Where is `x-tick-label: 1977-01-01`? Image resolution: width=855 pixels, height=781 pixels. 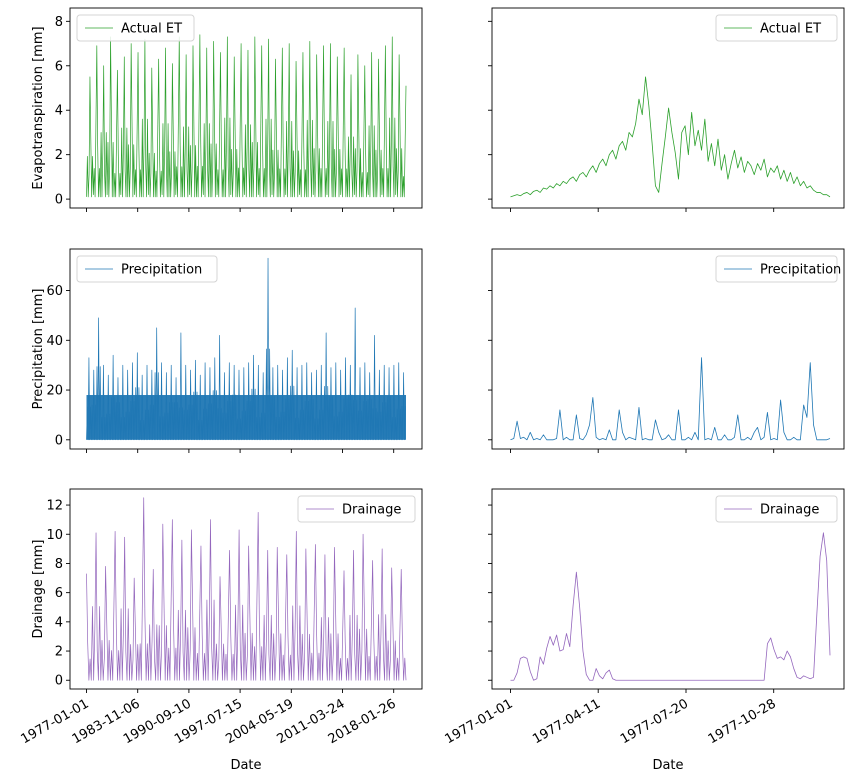 x-tick-label: 1977-01-01 is located at coordinates (479, 721).